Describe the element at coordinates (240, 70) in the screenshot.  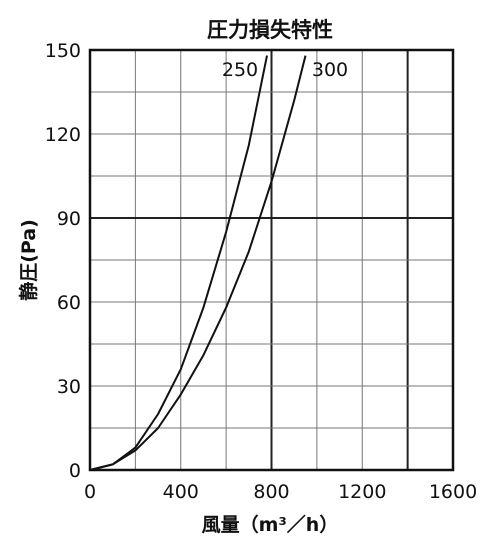
I see `series-label-250: 250` at that location.